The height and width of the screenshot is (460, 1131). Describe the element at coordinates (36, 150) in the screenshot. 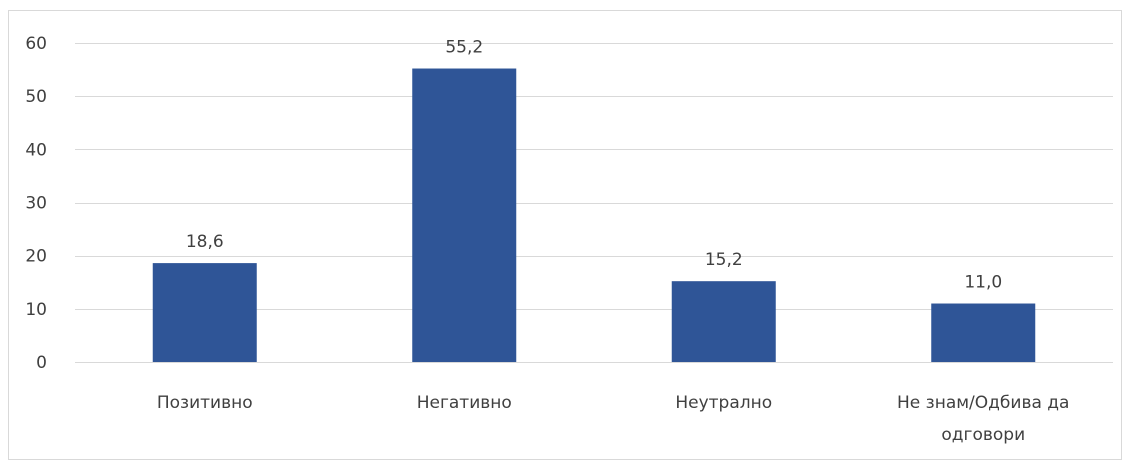

I see `y-tick-label: 40` at that location.